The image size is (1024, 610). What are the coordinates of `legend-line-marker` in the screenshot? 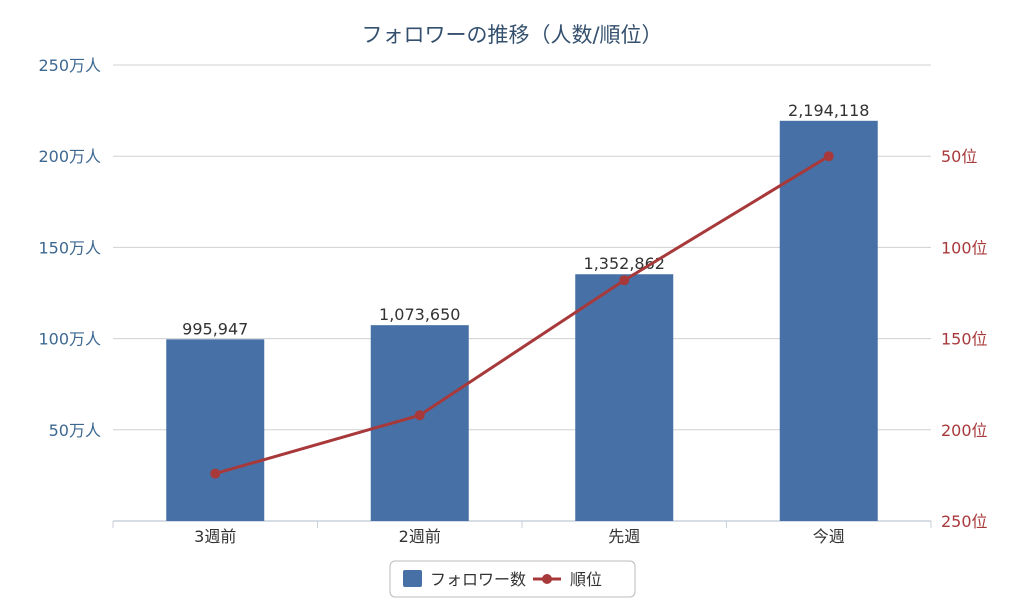 It's located at (547, 579).